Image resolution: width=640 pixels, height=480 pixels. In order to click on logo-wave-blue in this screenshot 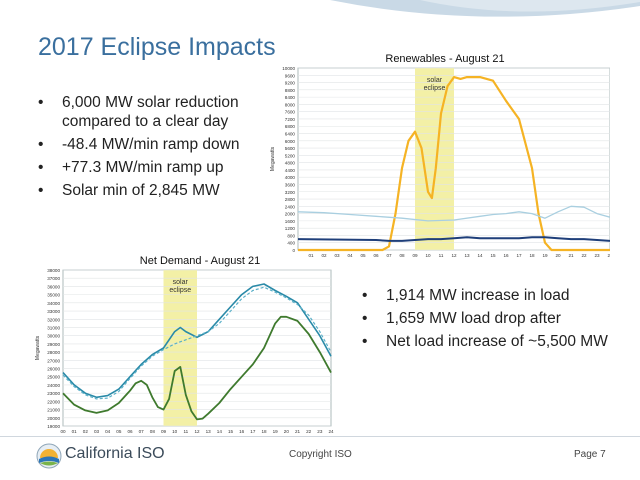, I will do `click(49, 459)`.